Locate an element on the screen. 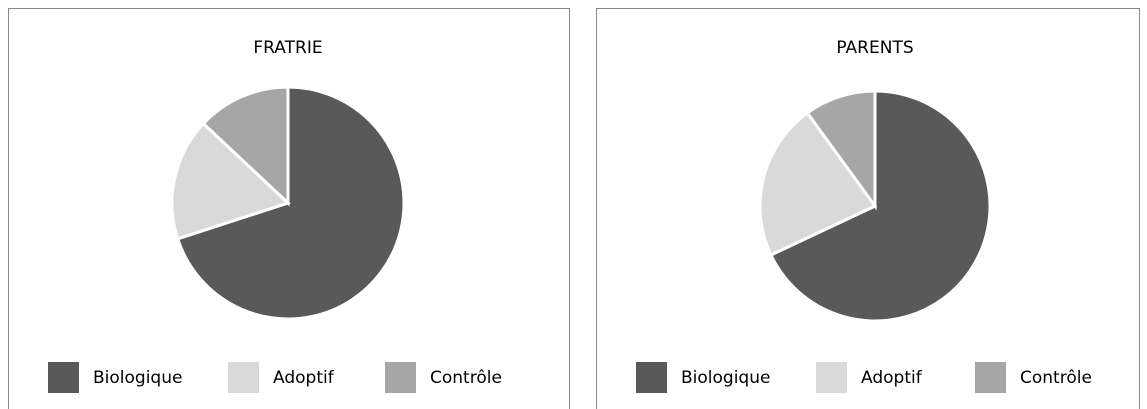  chart-title: FRATRIE is located at coordinates (287, 48).